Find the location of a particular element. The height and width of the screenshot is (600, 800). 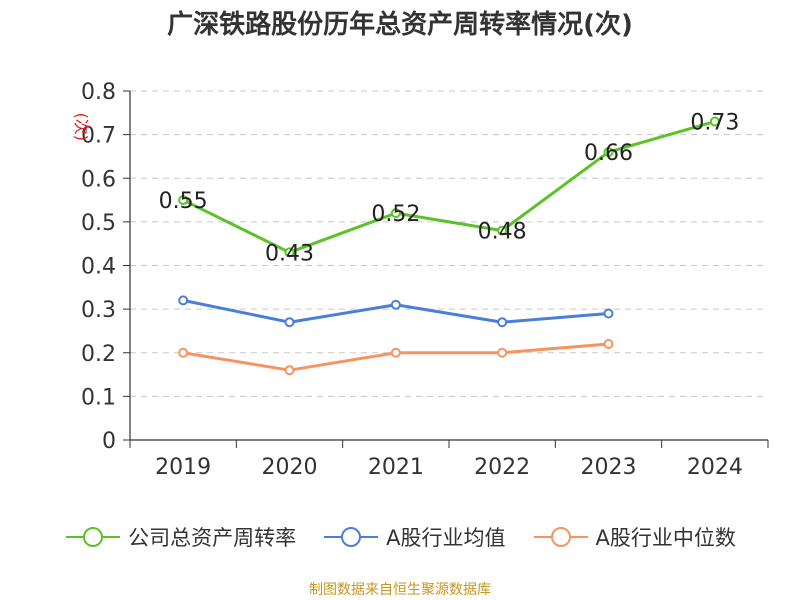

data-point-s0-2022 is located at coordinates (502, 230).